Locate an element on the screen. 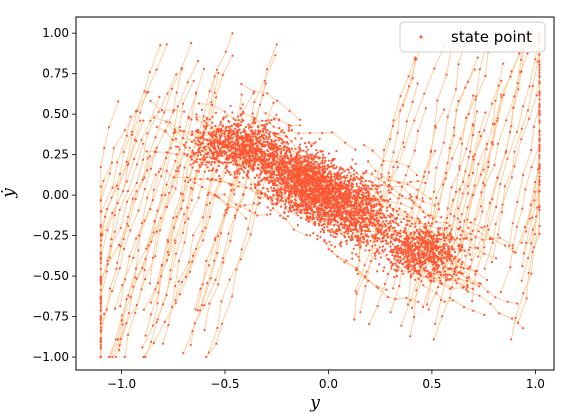  trajectory-line is located at coordinates (156, 184).